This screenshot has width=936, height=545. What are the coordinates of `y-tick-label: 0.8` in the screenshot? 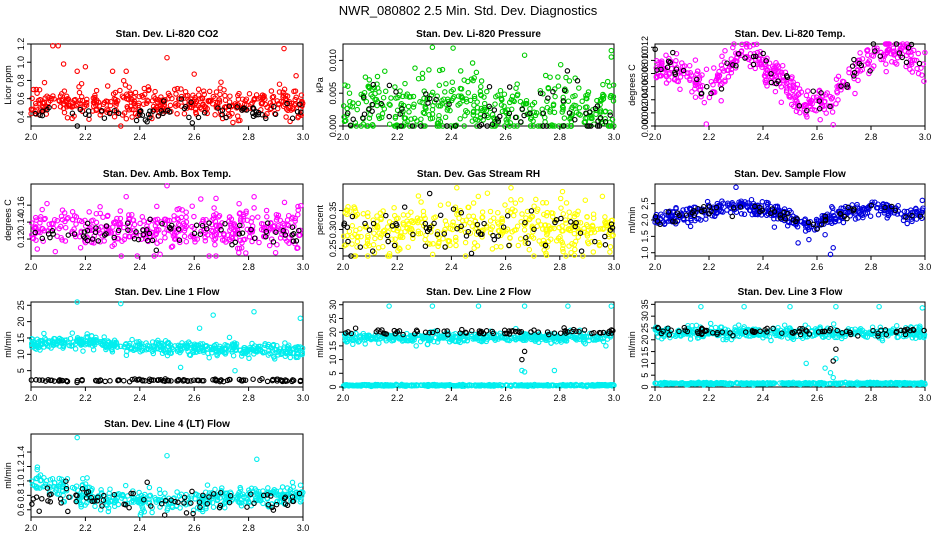 It's located at (21, 80).